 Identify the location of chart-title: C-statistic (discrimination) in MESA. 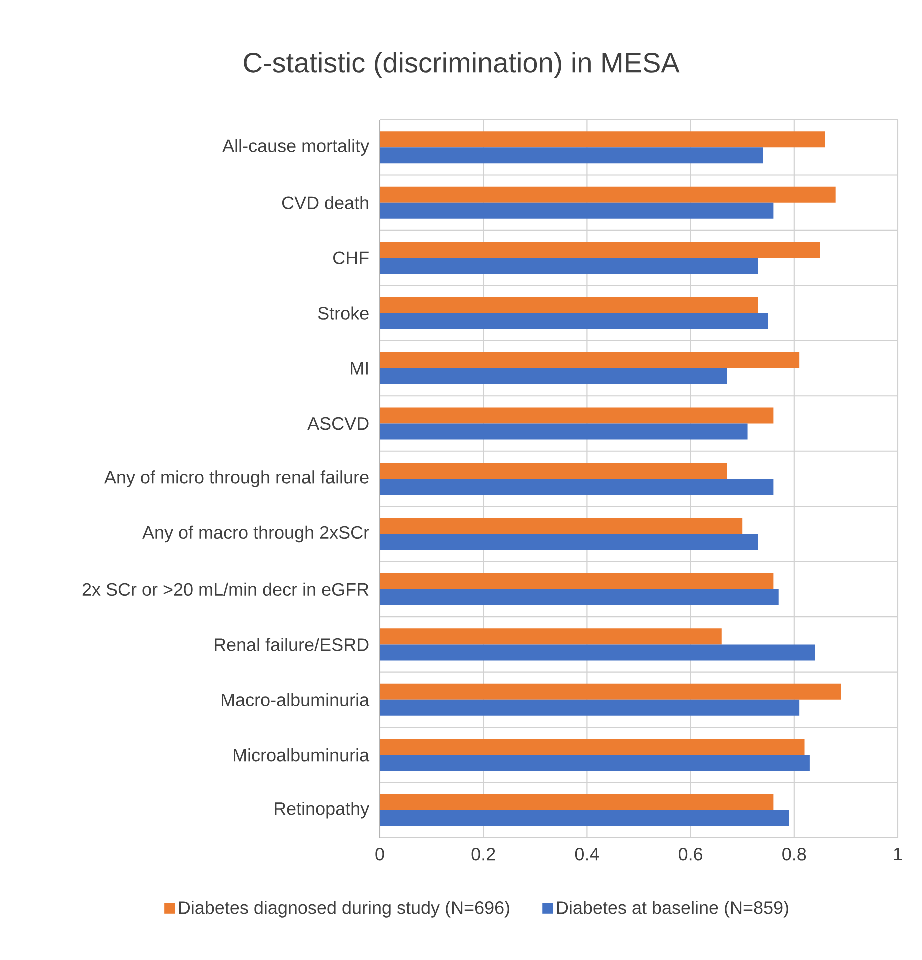
(462, 65).